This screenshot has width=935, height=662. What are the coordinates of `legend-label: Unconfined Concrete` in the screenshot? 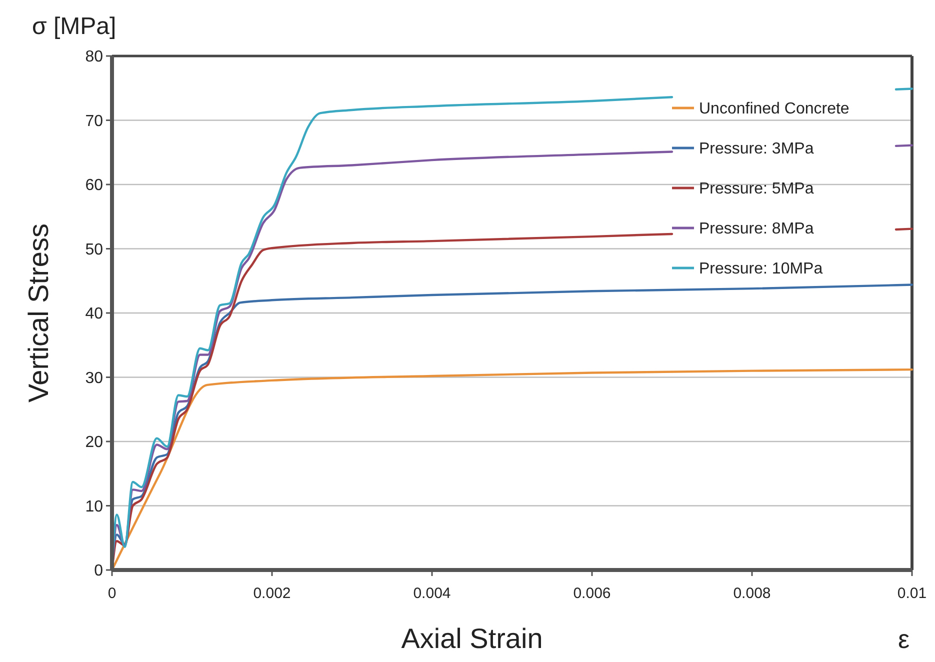 It's located at (774, 109).